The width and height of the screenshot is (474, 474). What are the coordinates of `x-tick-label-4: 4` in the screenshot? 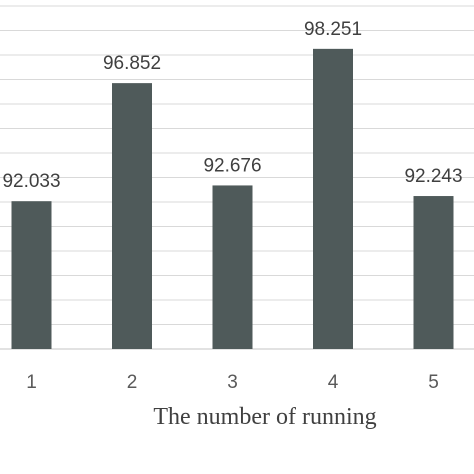 It's located at (333, 382).